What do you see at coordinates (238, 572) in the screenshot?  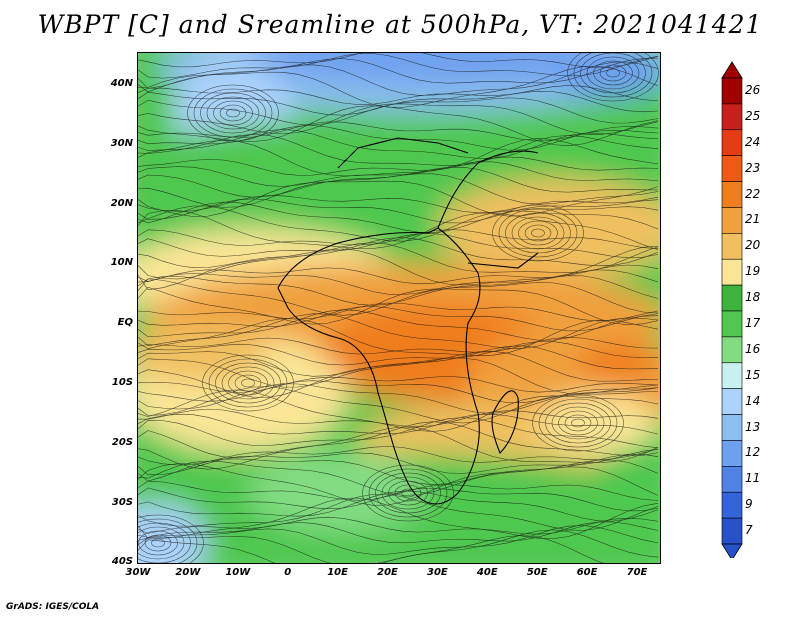 I see `lon-tick-label: 10W` at bounding box center [238, 572].